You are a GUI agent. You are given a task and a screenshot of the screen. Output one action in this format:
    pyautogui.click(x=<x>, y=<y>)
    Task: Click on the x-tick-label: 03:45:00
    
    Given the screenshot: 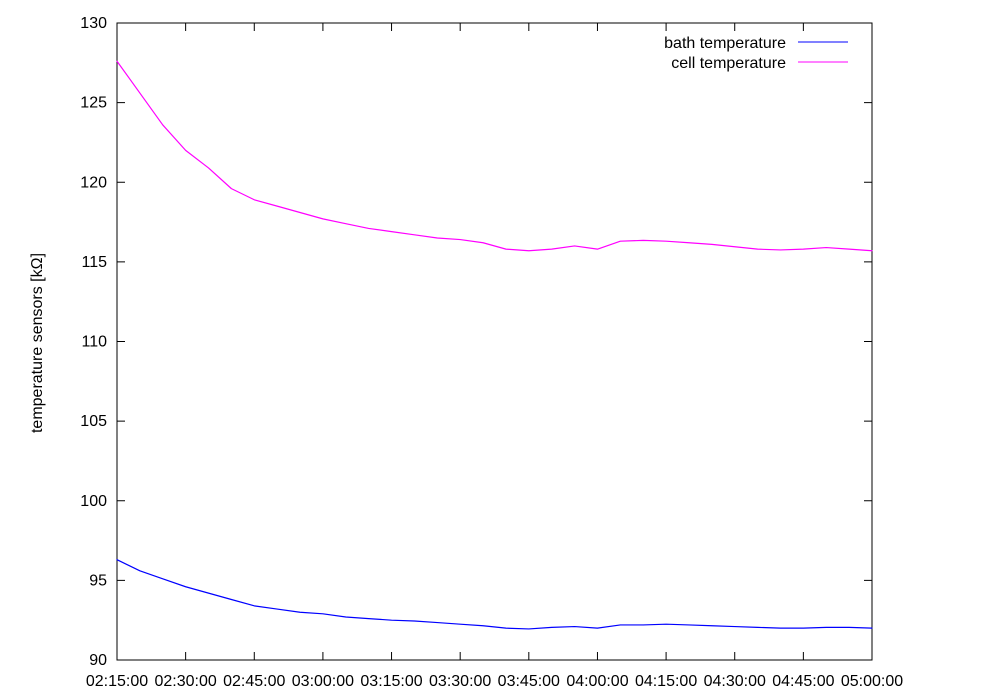 What is the action you would take?
    pyautogui.click(x=529, y=681)
    